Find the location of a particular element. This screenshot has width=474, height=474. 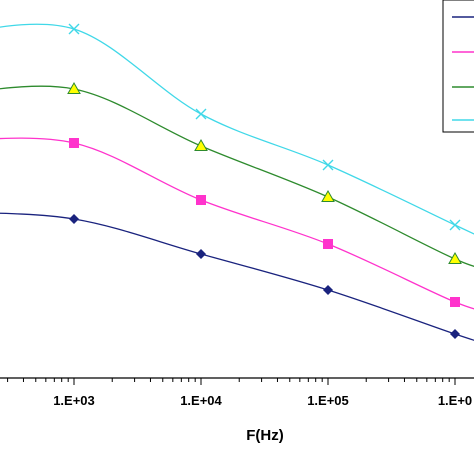

x-axis: 1.E+03 1.E+04 1.E+05 1.E+0 is located at coordinates (237, 392).